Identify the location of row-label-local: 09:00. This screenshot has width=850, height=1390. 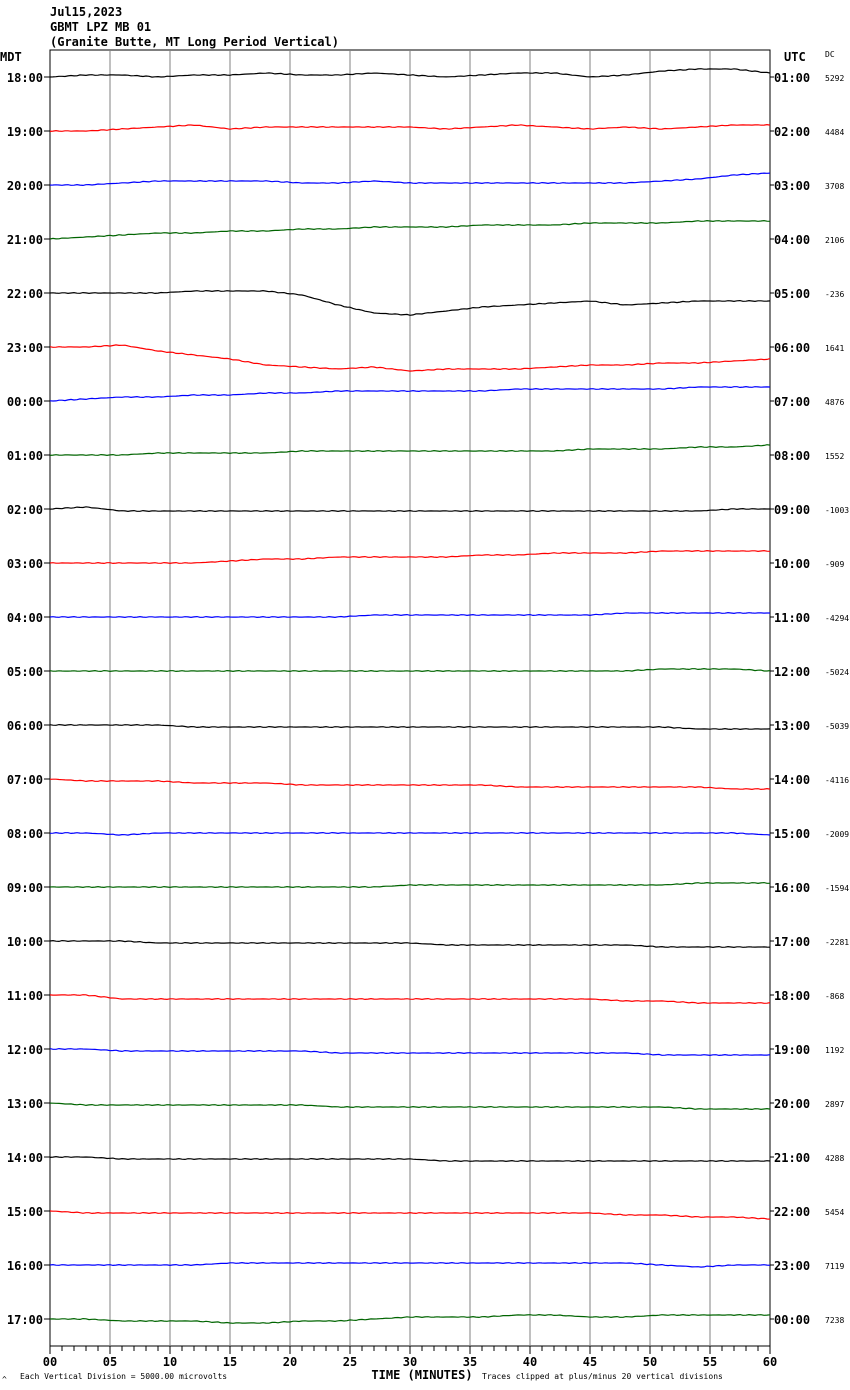
(25, 888).